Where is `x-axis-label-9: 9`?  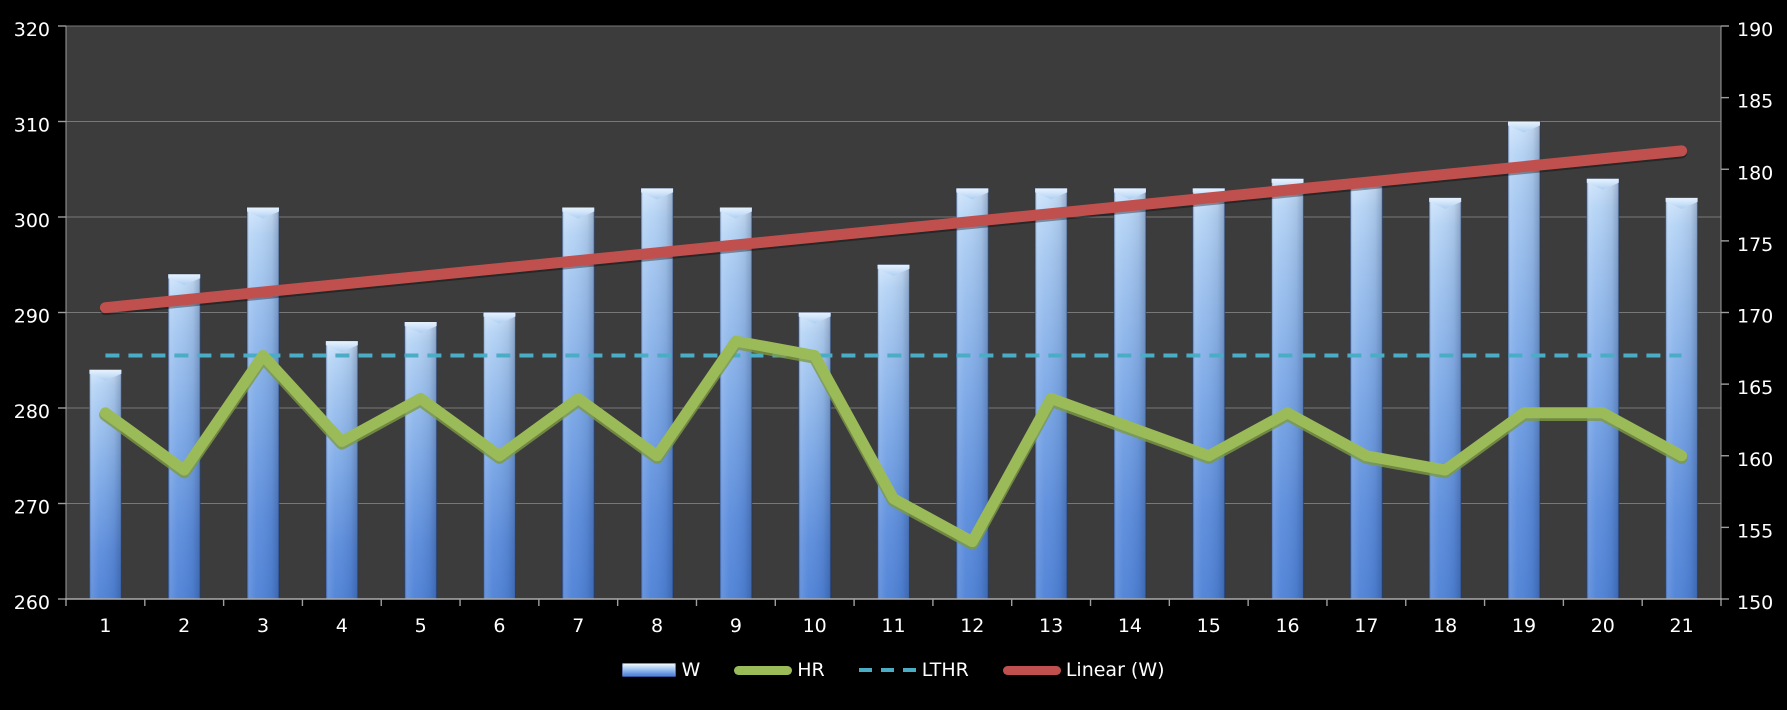
x-axis-label-9: 9 is located at coordinates (736, 626).